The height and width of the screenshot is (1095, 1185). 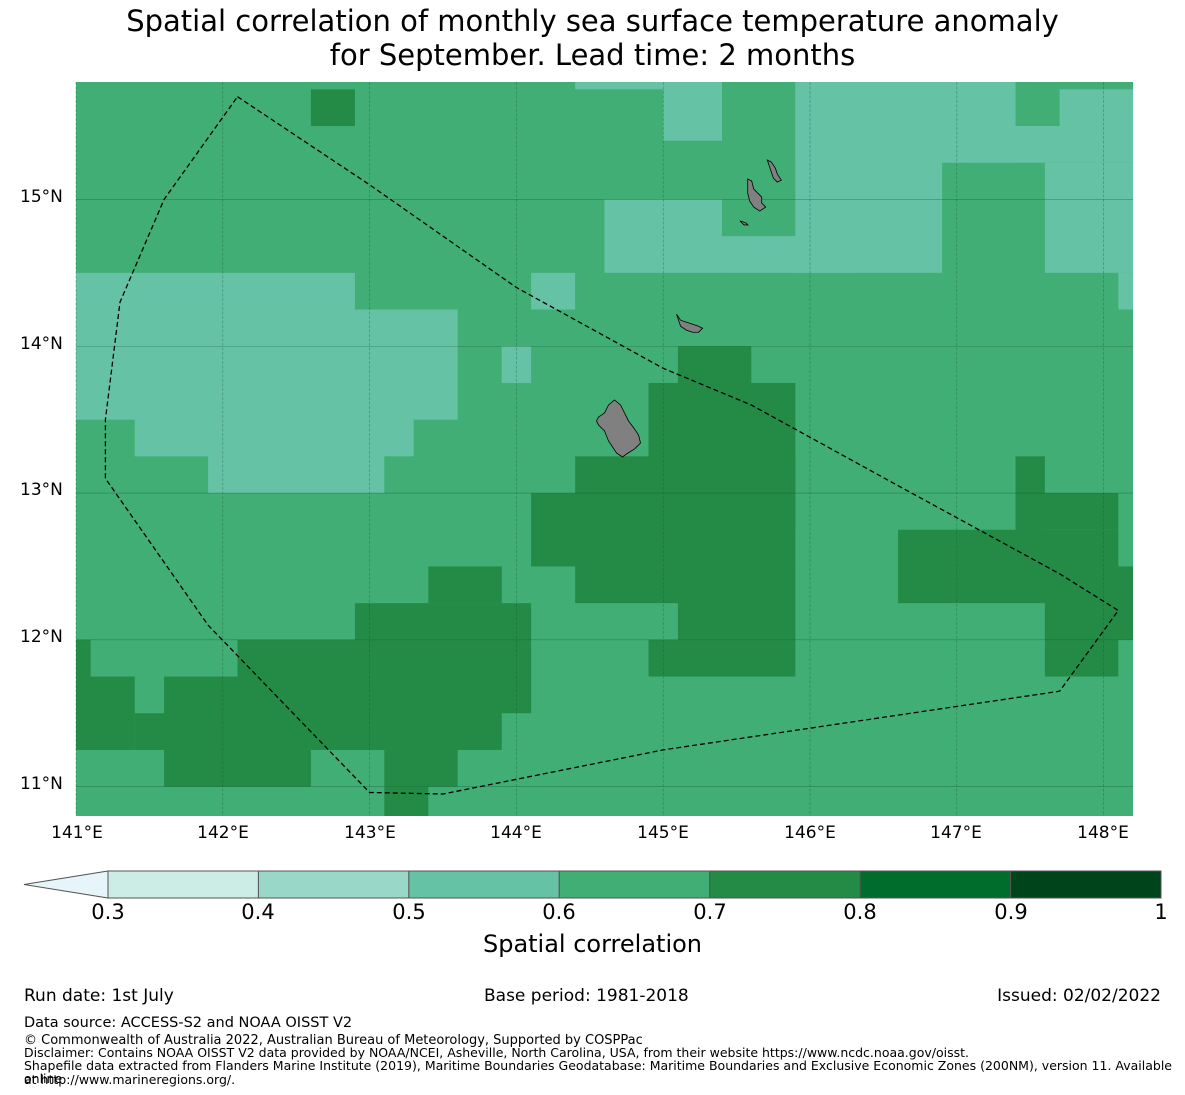 What do you see at coordinates (1103, 833) in the screenshot?
I see `lon-label-148e: 148°E` at bounding box center [1103, 833].